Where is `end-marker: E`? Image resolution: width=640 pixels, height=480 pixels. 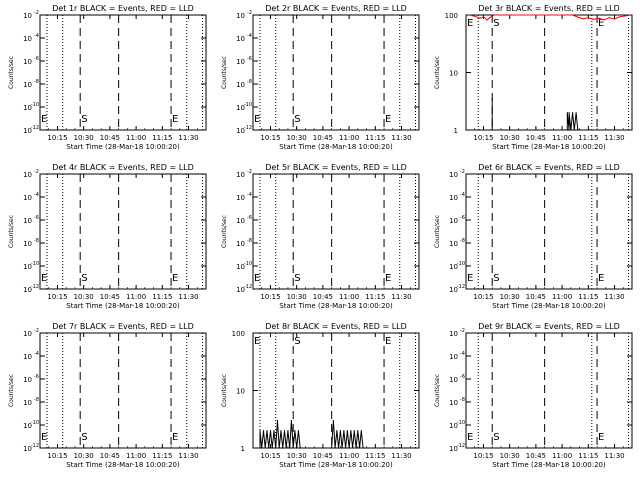
end-marker: E is located at coordinates (175, 119).